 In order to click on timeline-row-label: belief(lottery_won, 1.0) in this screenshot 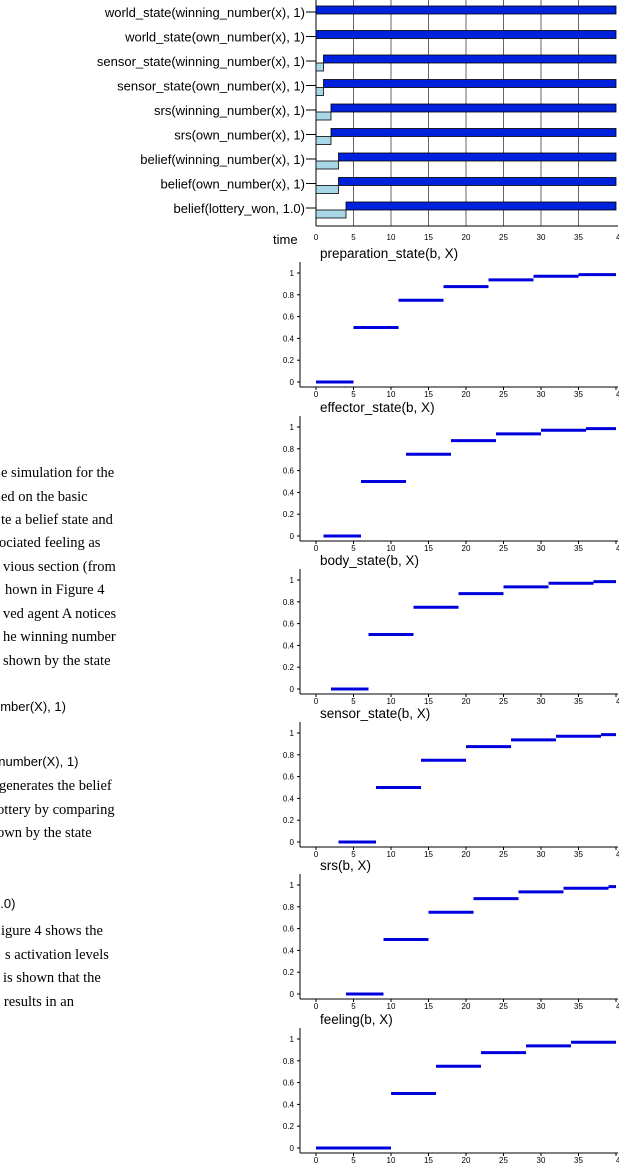, I will do `click(239, 208)`.